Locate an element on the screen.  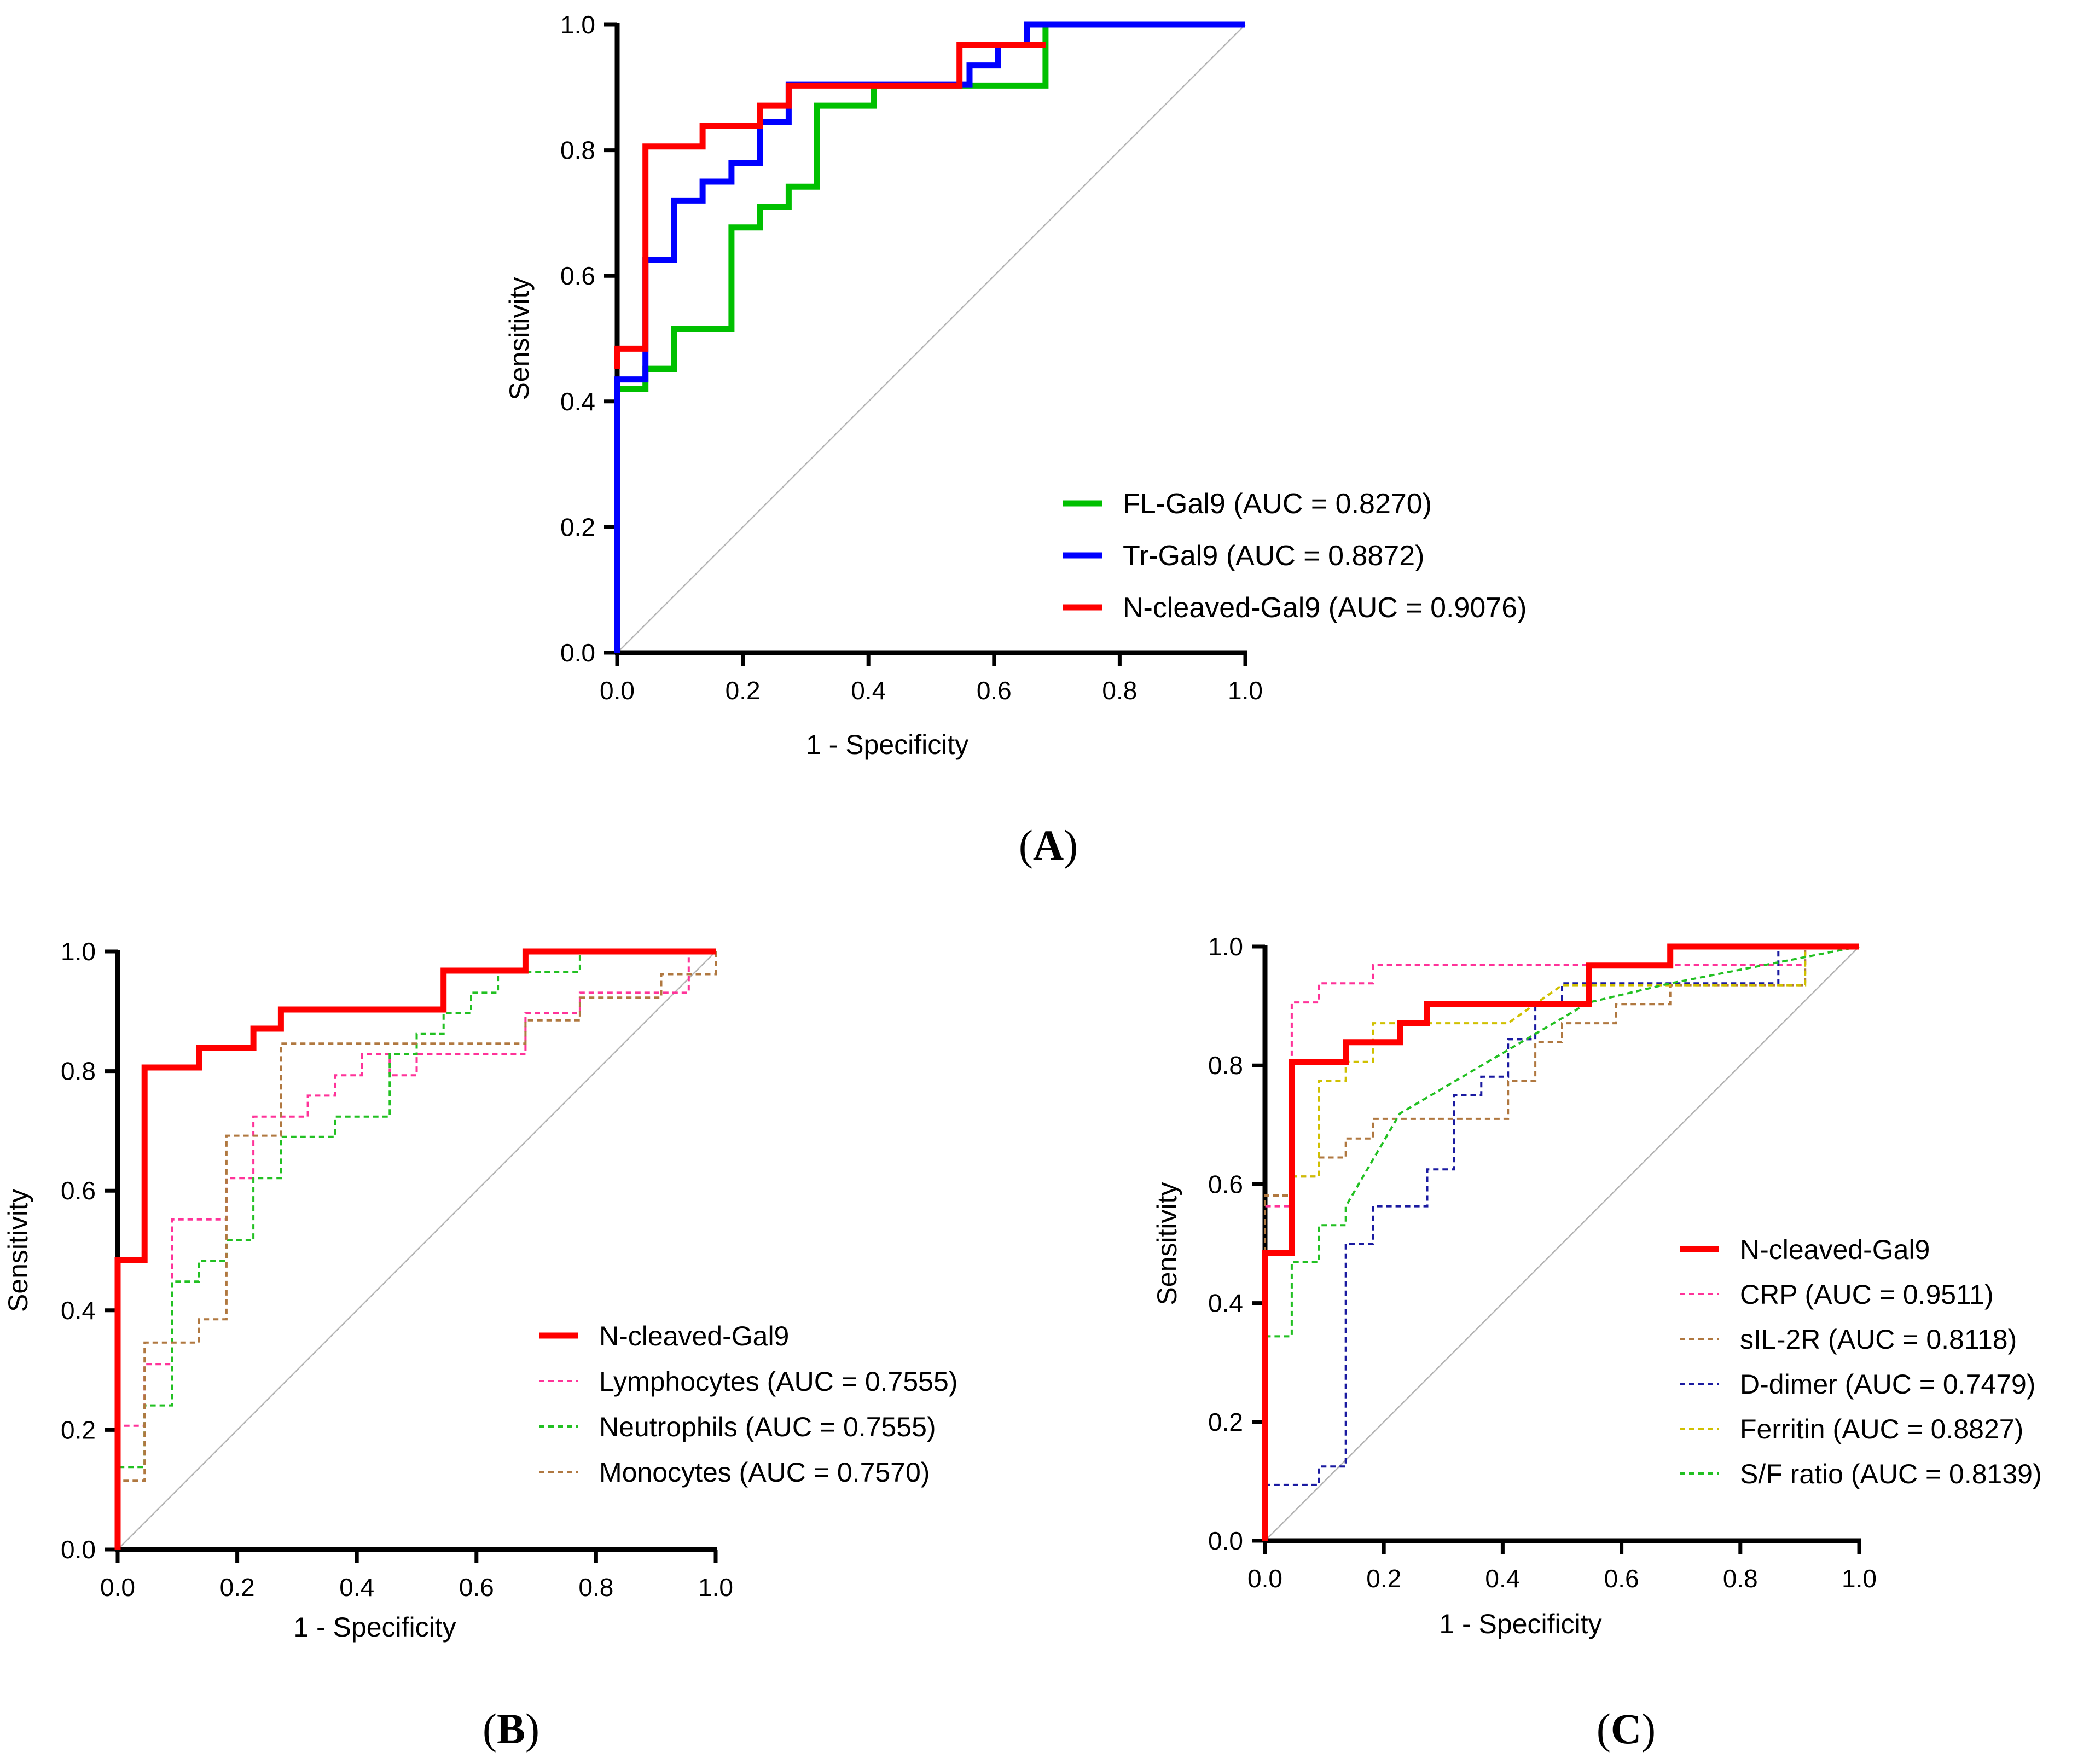
chart-c-x-axis-label: 1 - Specificity is located at coordinates (1520, 1624).